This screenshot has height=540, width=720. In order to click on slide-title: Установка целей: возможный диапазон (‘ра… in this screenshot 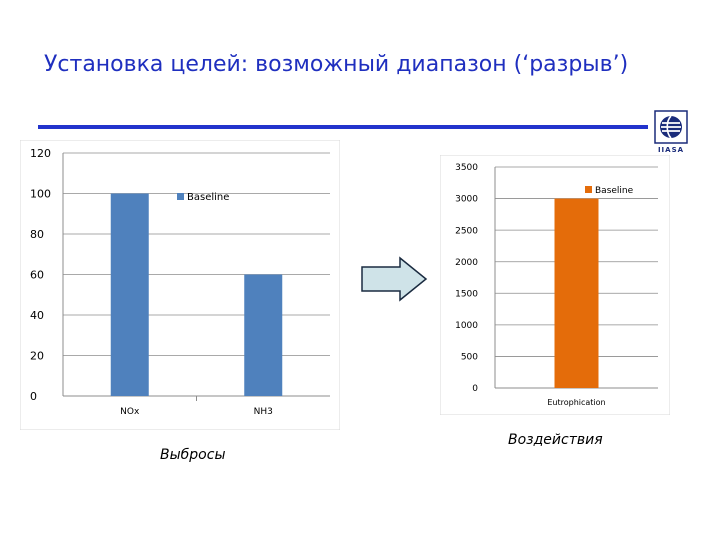, I will do `click(336, 64)`.